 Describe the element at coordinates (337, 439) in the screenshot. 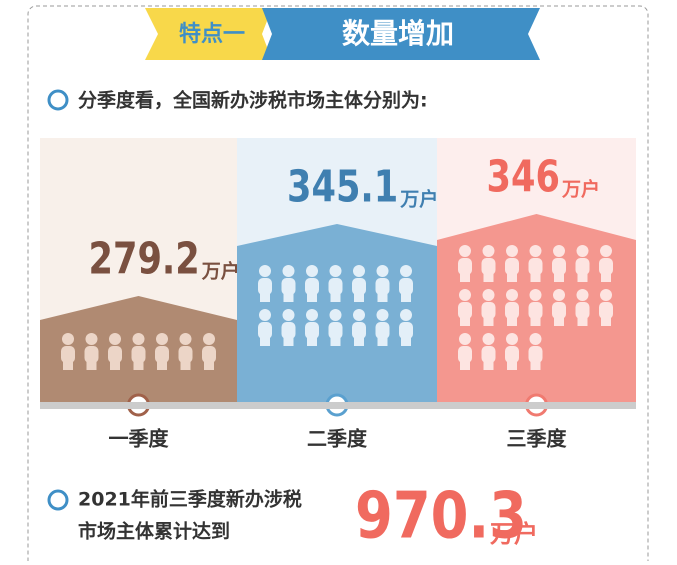

I see `quarter-label: 二季度` at that location.